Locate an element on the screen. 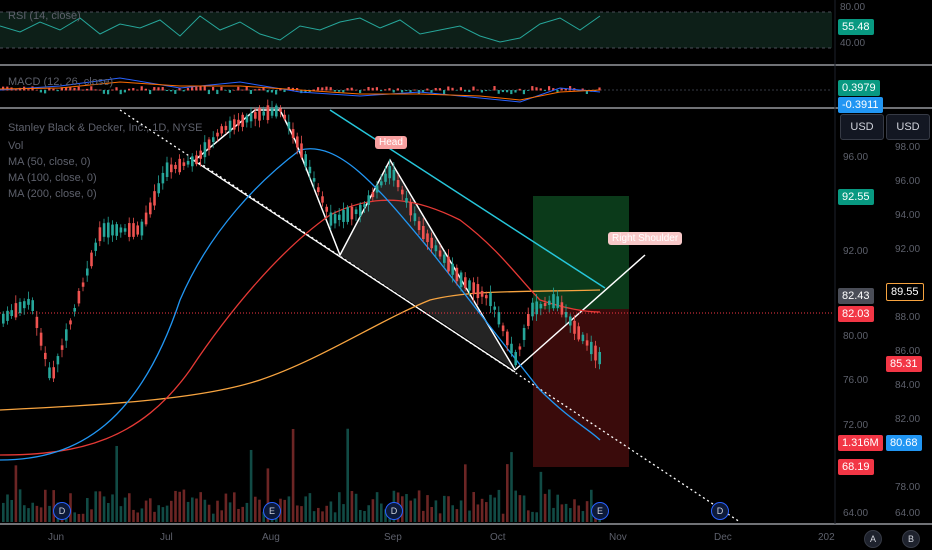 The image size is (932, 550). time-label: Nov is located at coordinates (618, 537).